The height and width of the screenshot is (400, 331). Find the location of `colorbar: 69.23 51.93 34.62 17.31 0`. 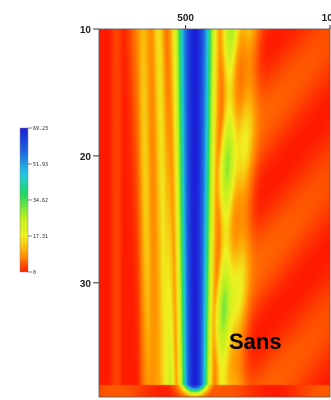

colorbar: 69.23 51.93 34.62 17.31 0 is located at coordinates (33, 201).